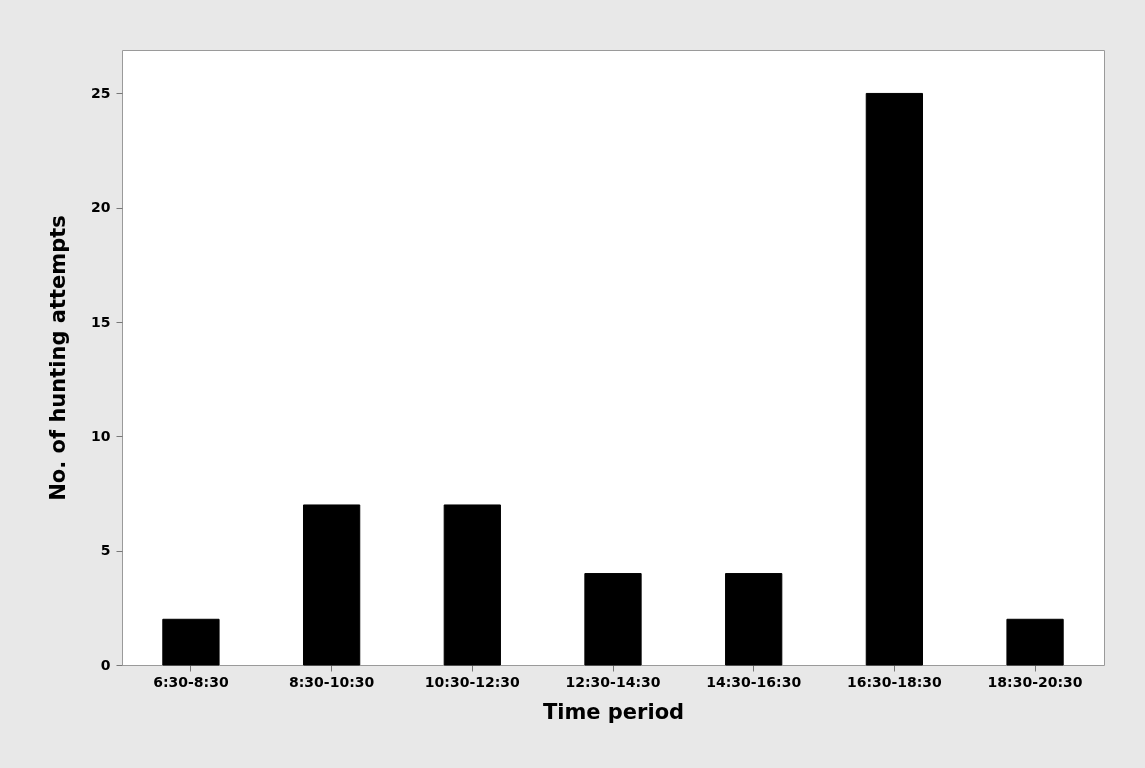 This screenshot has width=1145, height=768. What do you see at coordinates (105, 664) in the screenshot?
I see `y-tick-label: 0` at bounding box center [105, 664].